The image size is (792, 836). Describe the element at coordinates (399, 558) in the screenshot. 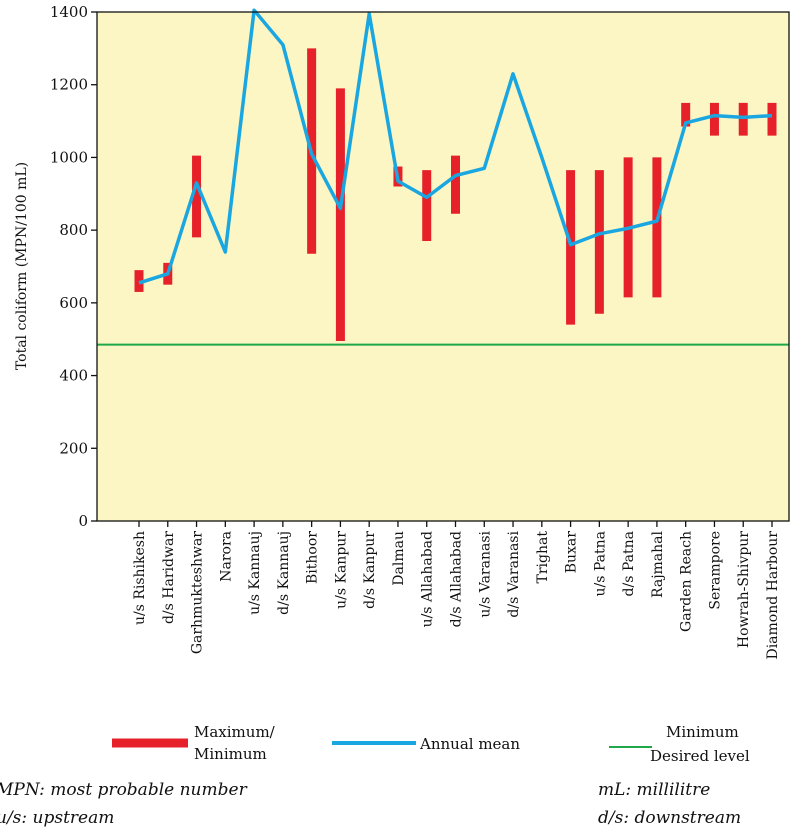

I see `category-label-9: Dalmau` at that location.